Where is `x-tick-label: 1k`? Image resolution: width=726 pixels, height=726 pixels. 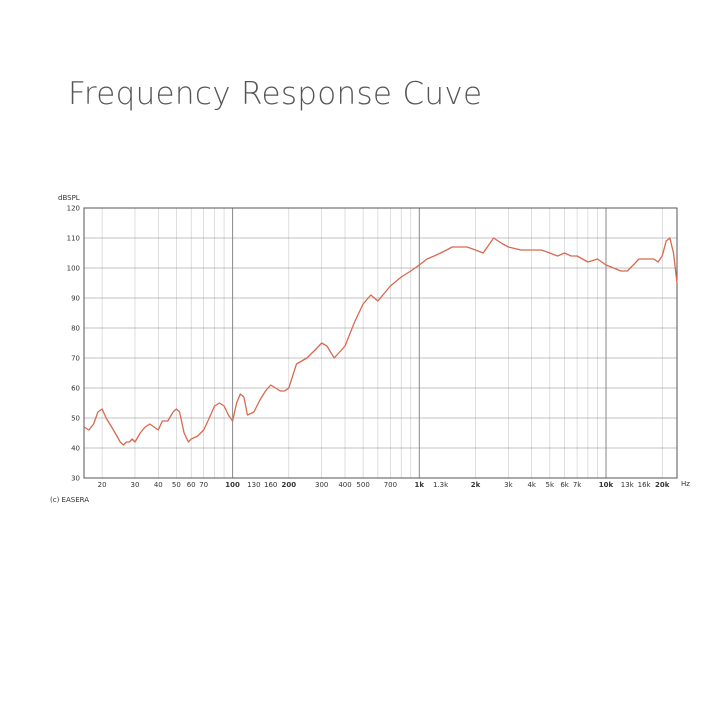 x-tick-label: 1k is located at coordinates (420, 485).